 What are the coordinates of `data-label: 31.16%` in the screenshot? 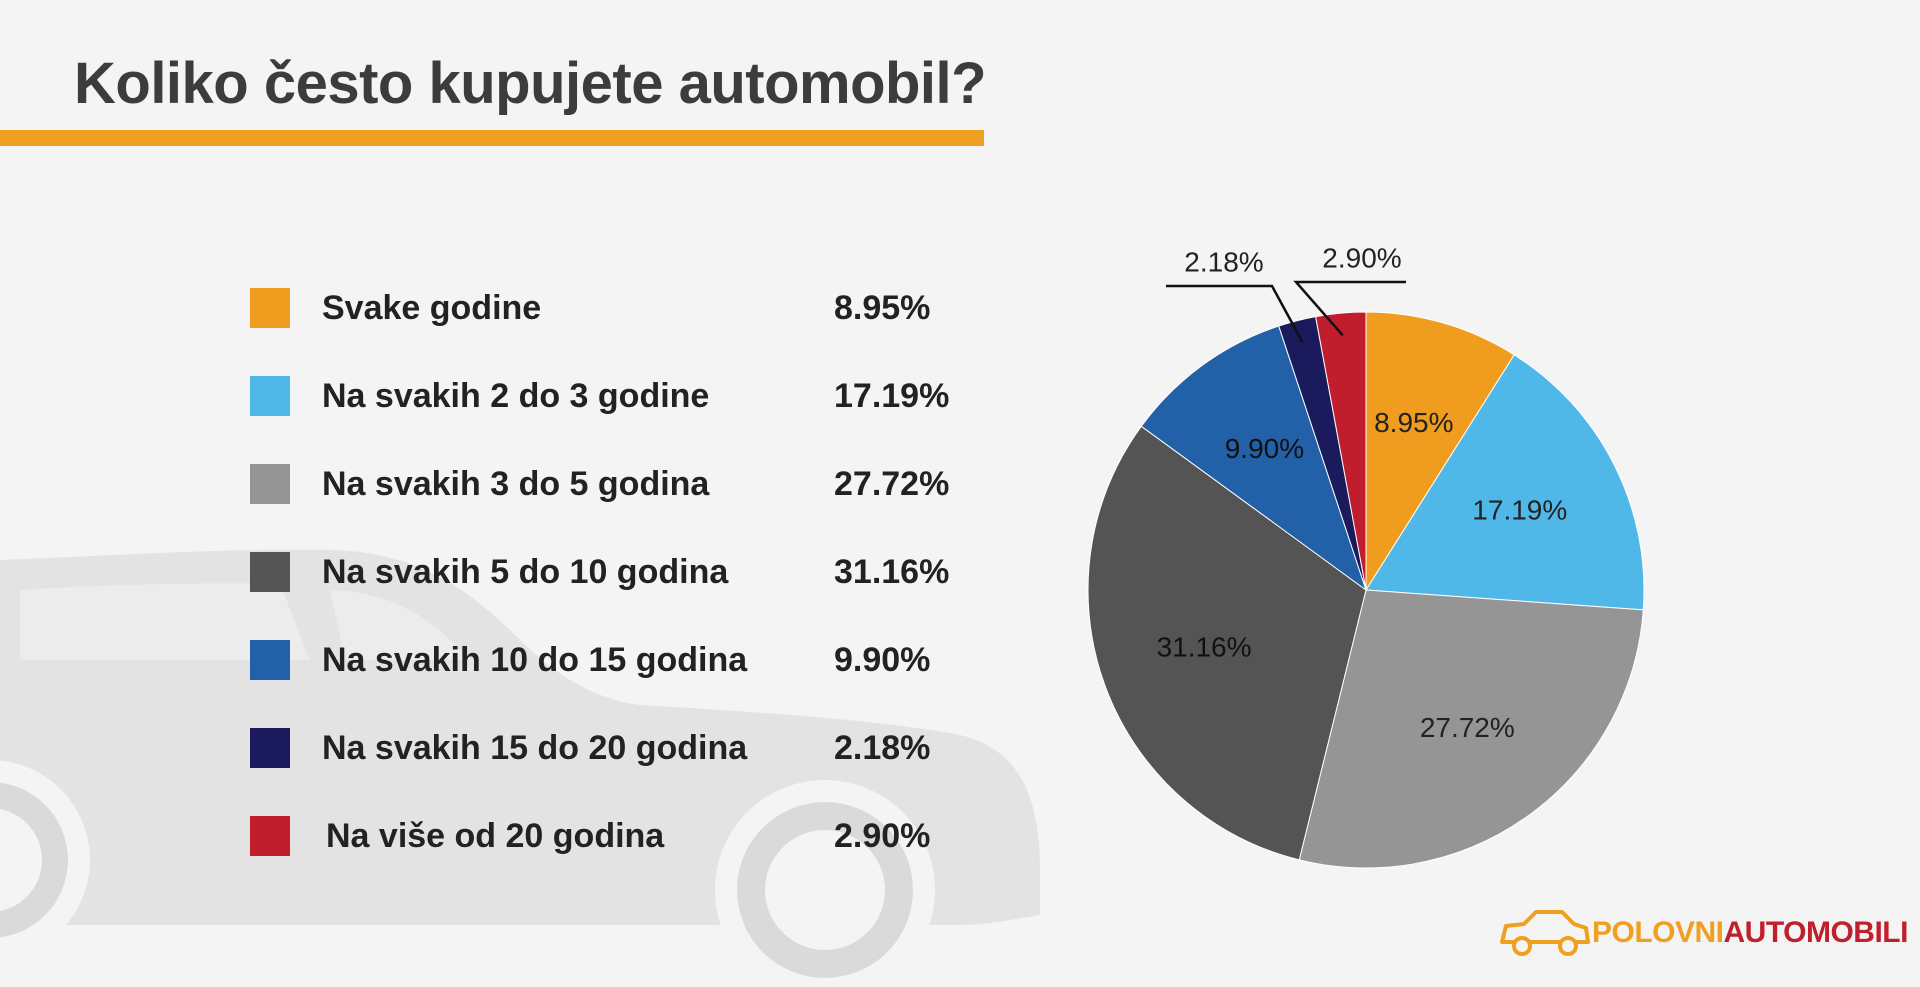 It's located at (1204, 646).